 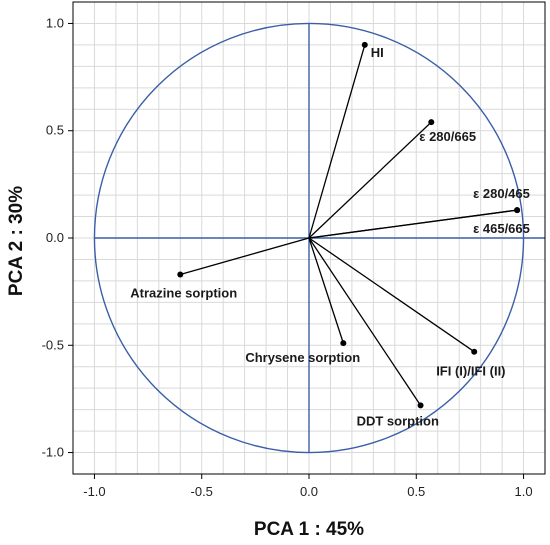 What do you see at coordinates (94, 491) in the screenshot?
I see `x-tick-label: -1.0` at bounding box center [94, 491].